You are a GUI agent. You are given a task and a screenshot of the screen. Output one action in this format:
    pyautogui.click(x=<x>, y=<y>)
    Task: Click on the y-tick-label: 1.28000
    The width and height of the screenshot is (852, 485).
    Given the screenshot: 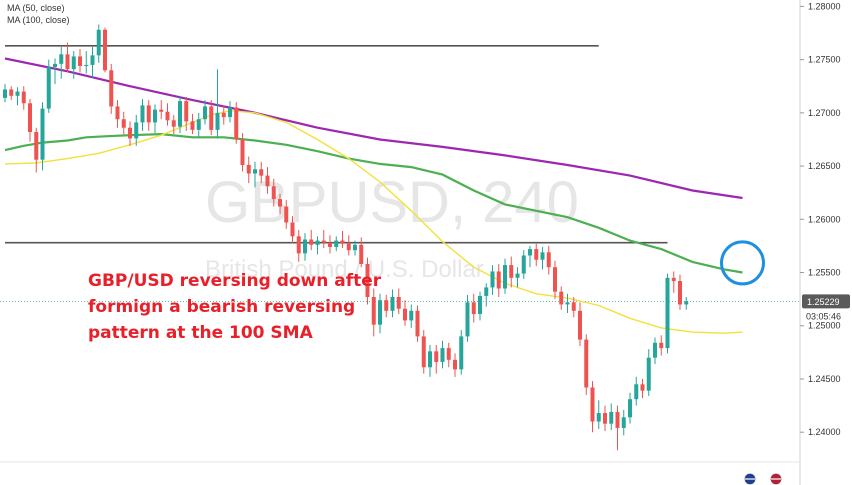 What is the action you would take?
    pyautogui.click(x=824, y=6)
    